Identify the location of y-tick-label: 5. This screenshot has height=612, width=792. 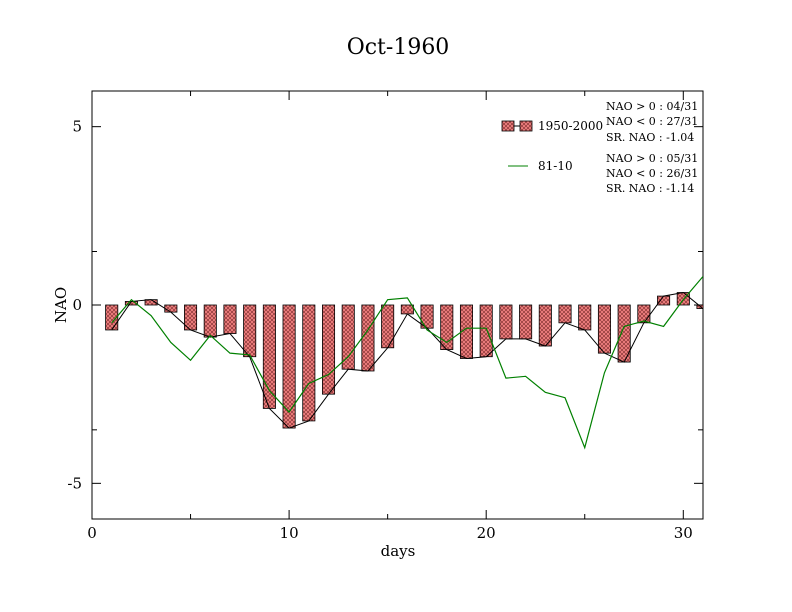
(77, 127).